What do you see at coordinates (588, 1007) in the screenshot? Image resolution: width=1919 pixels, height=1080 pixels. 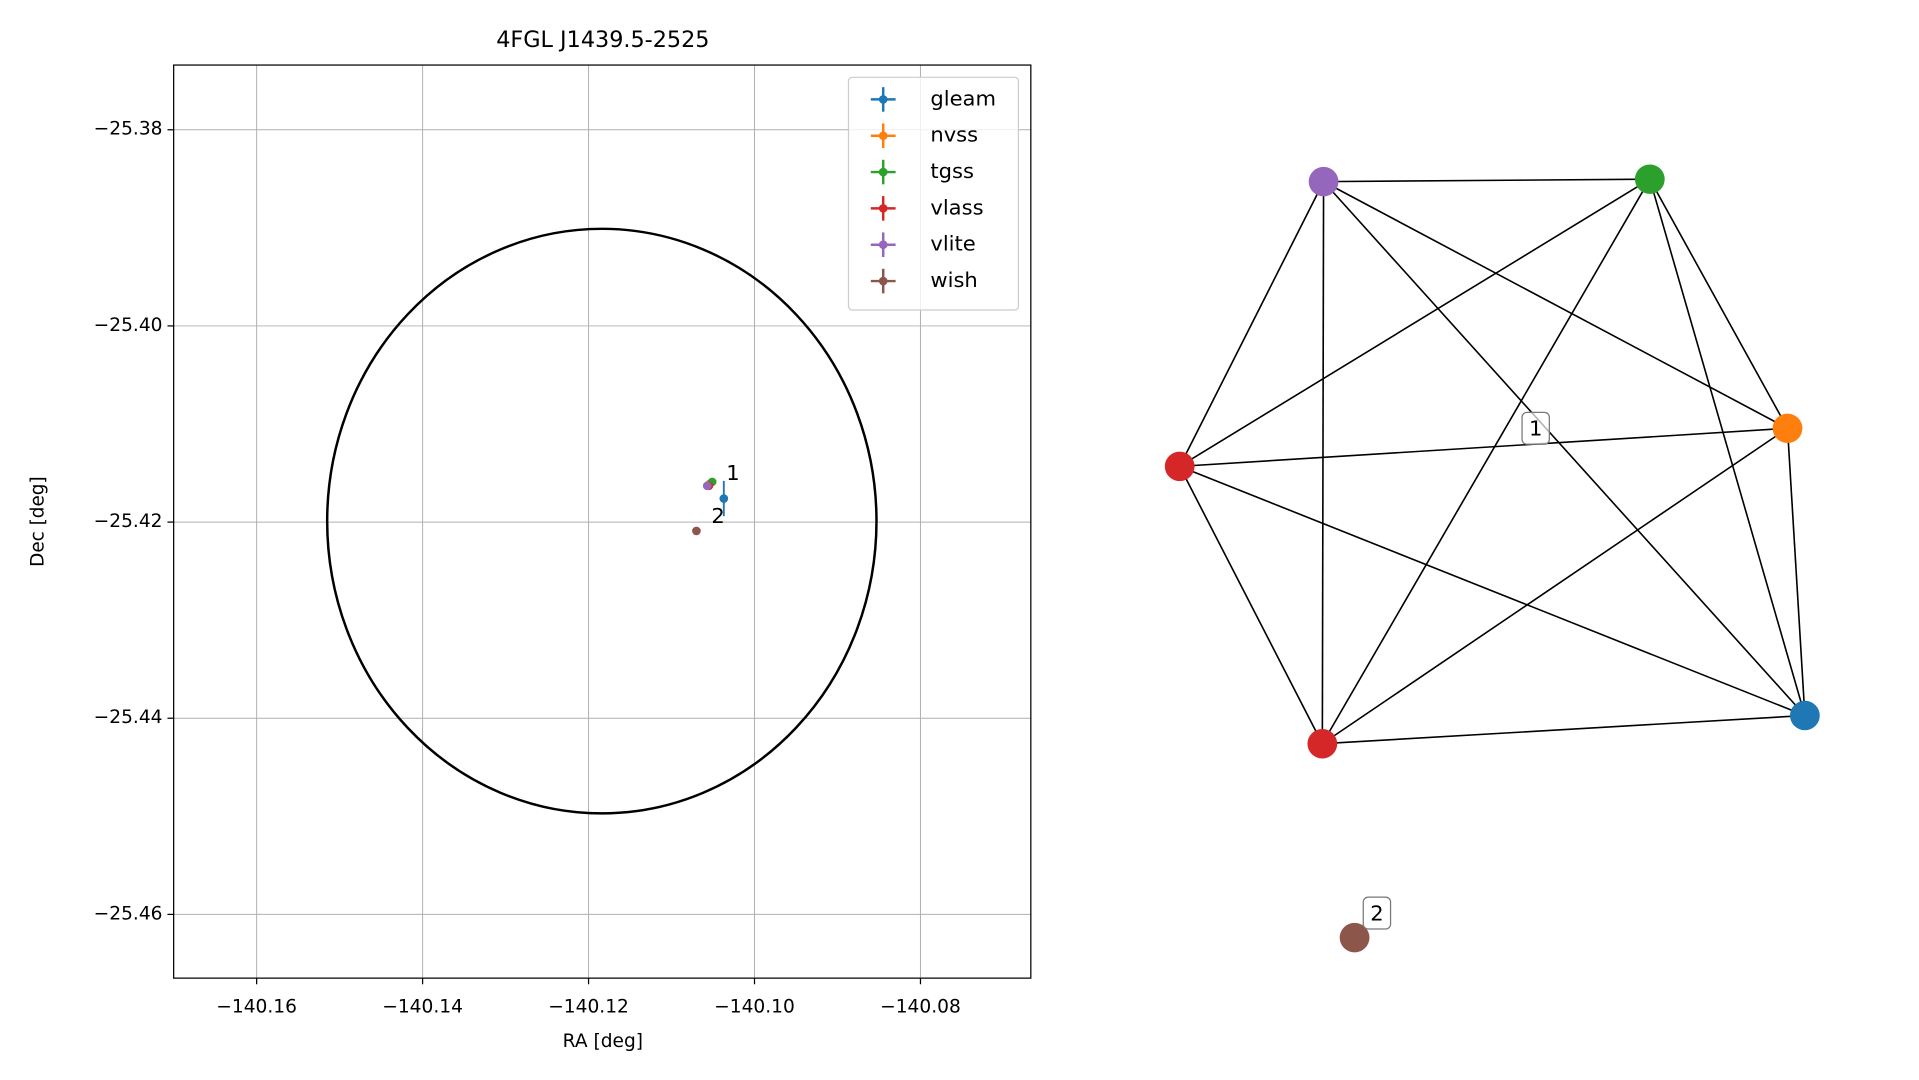 I see `x-tick-label: −140.12` at bounding box center [588, 1007].